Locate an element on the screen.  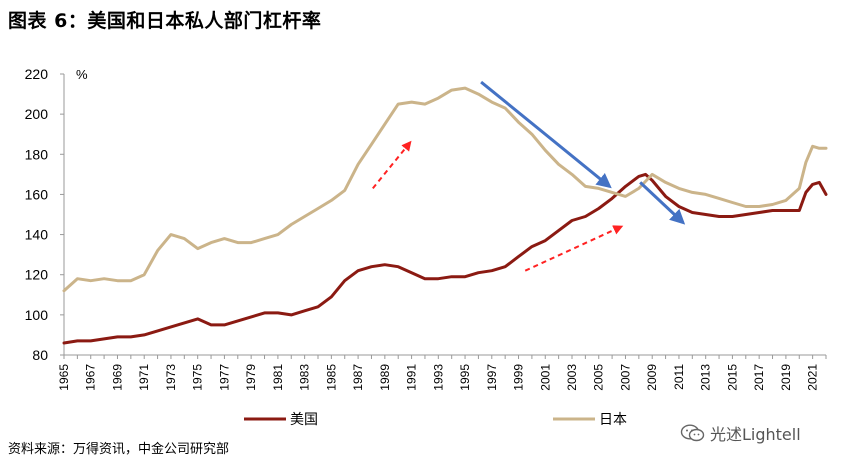
y-axis-unit-label: % is located at coordinates (82, 74).